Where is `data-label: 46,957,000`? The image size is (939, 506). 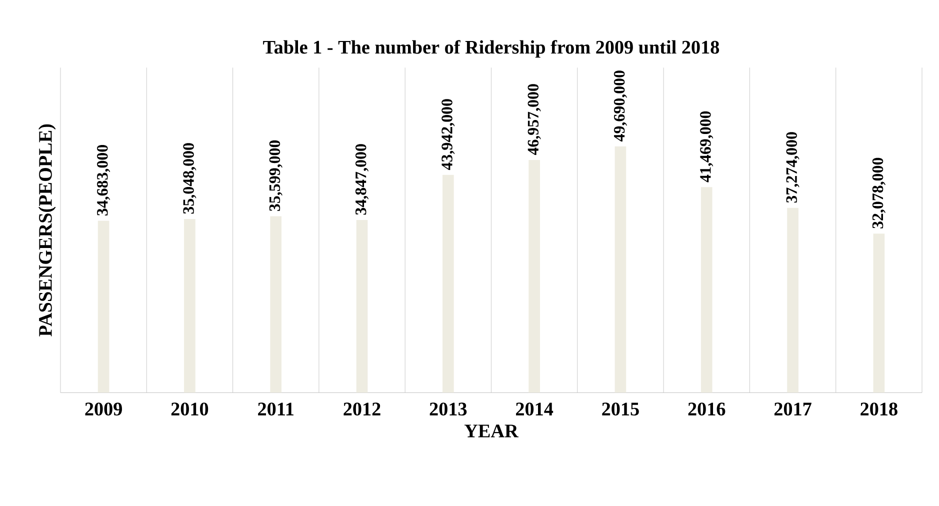 data-label: 46,957,000 is located at coordinates (534, 120).